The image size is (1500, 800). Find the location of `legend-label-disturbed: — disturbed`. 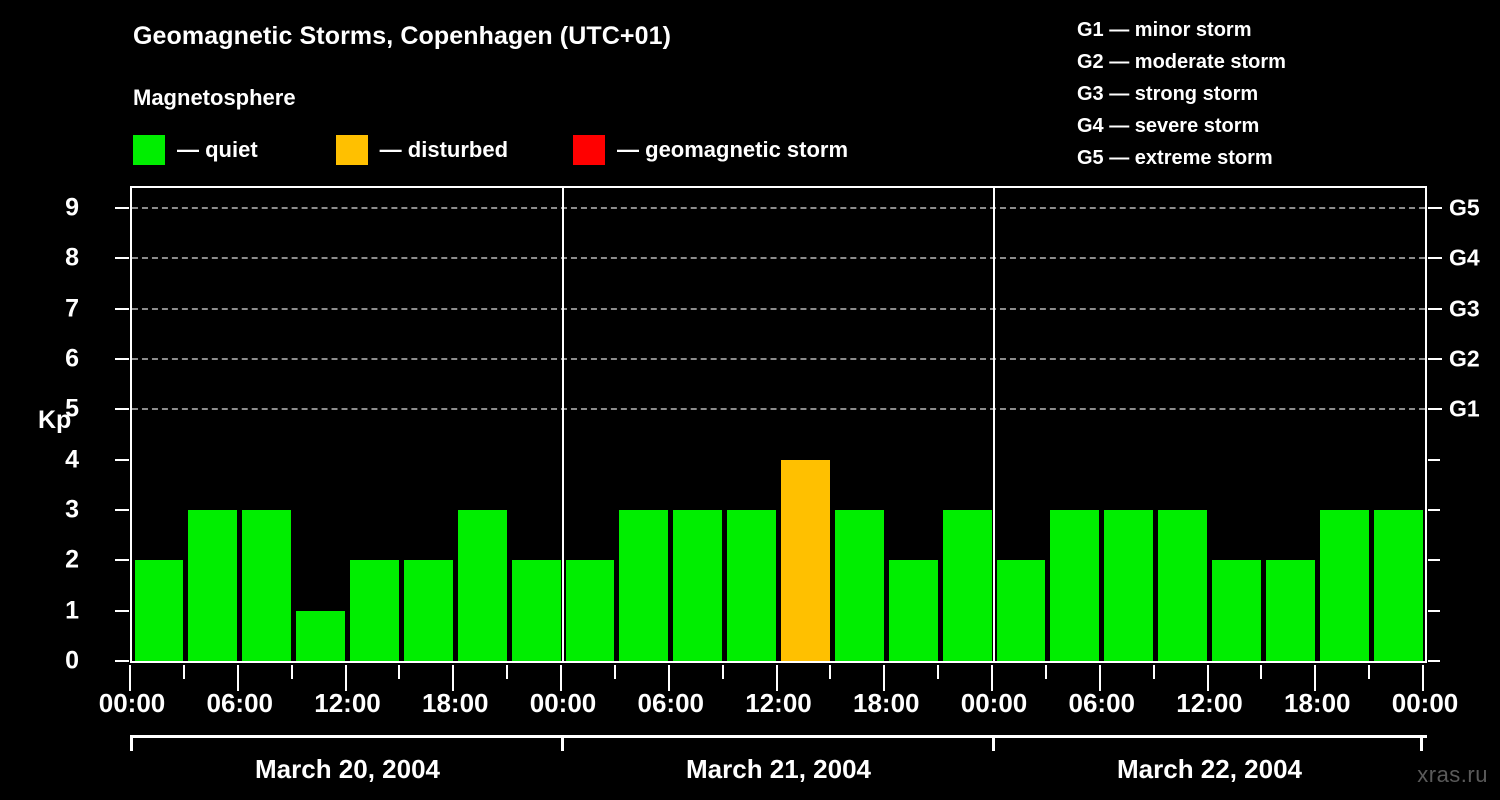

legend-label-disturbed: — disturbed is located at coordinates (444, 149).